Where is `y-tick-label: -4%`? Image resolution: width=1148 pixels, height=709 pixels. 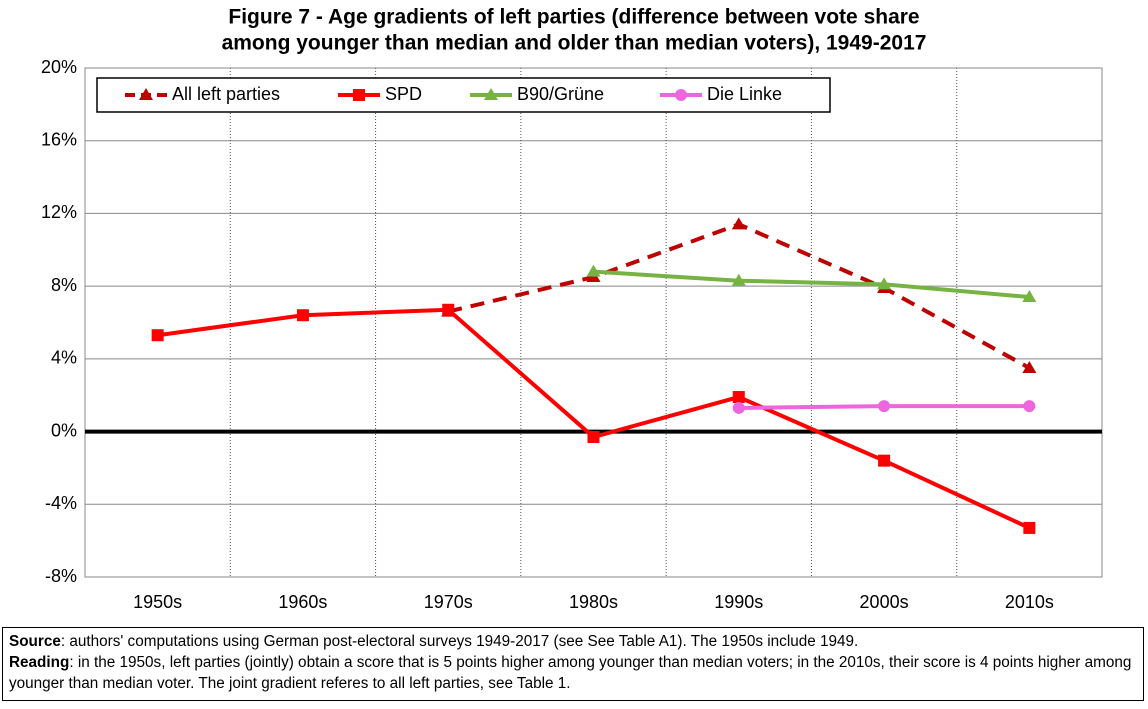 y-tick-label: -4% is located at coordinates (61, 503).